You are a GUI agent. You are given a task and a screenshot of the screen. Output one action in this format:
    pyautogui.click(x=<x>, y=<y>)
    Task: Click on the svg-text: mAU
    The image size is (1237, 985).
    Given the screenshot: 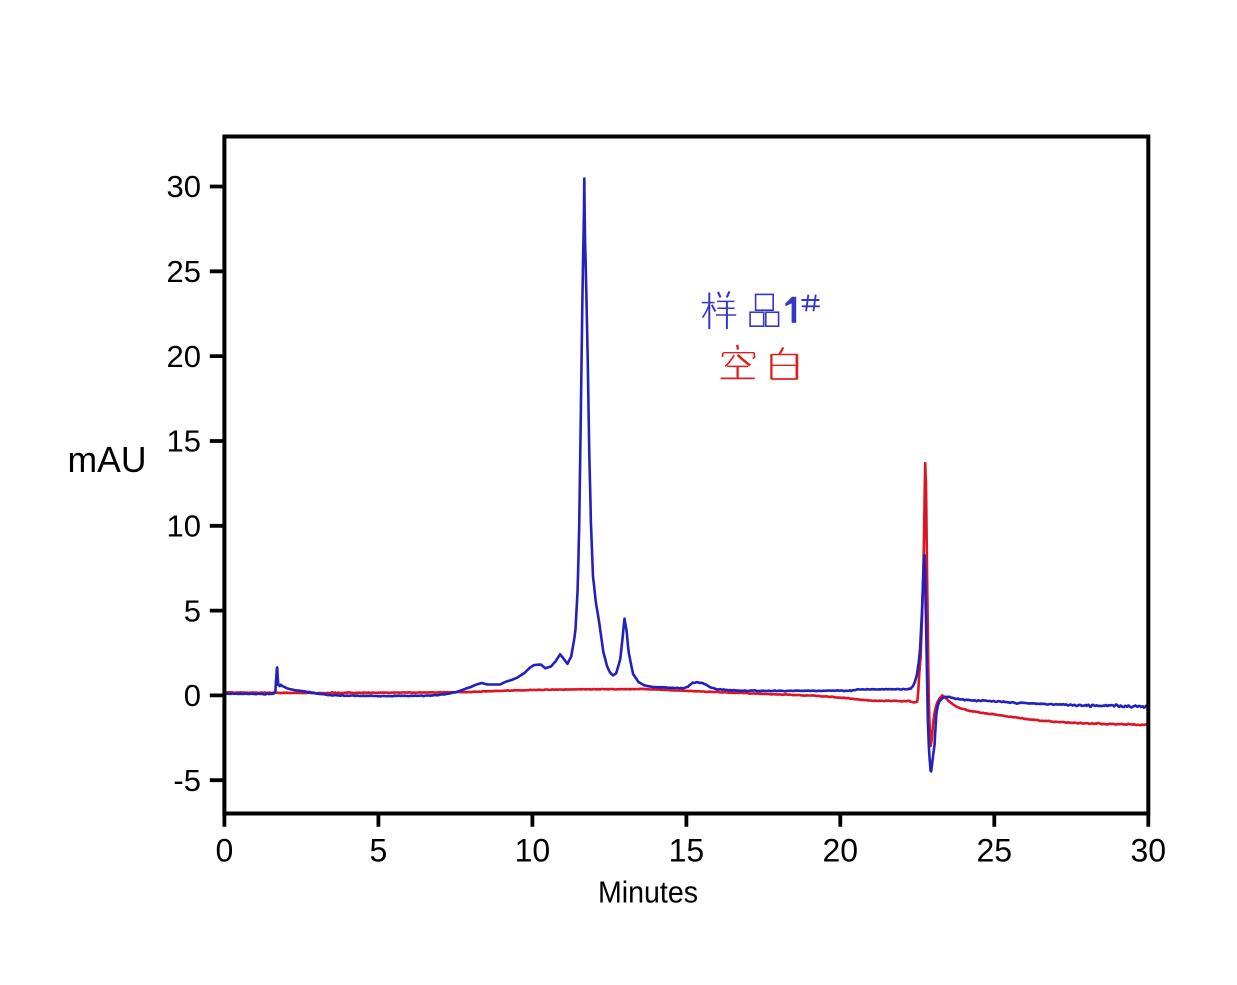 What is the action you would take?
    pyautogui.click(x=107, y=459)
    